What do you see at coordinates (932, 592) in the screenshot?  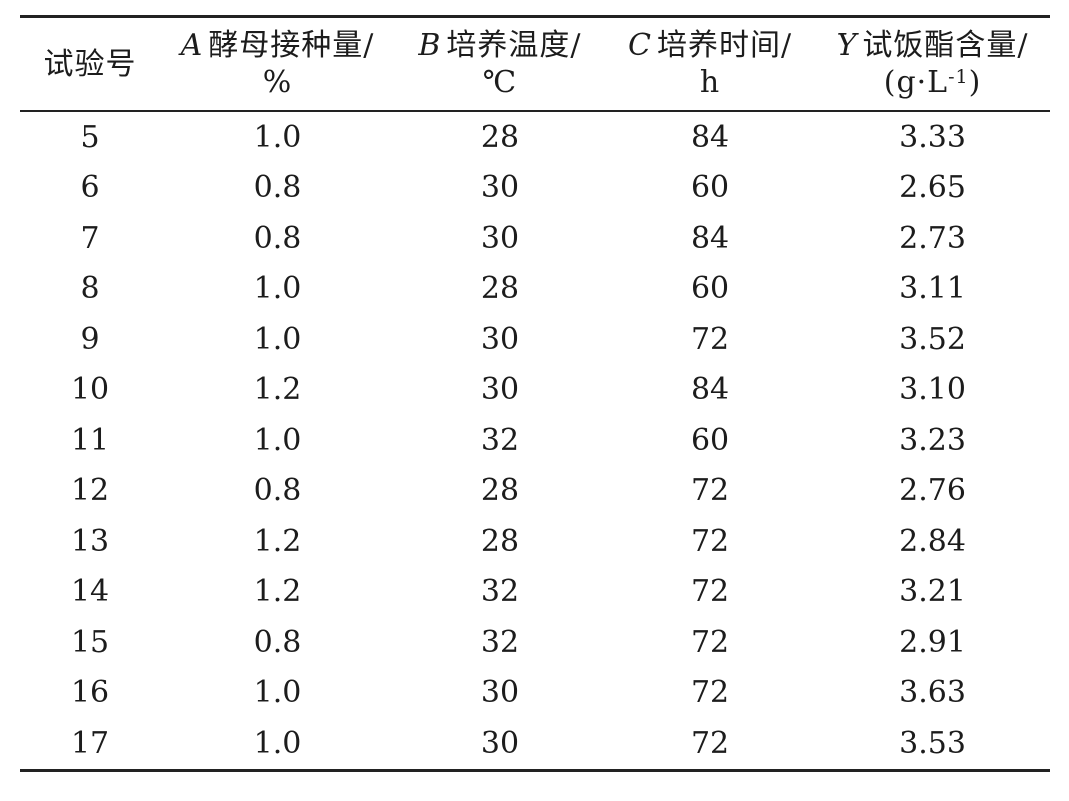 I see `table-cell: 3.21` at bounding box center [932, 592].